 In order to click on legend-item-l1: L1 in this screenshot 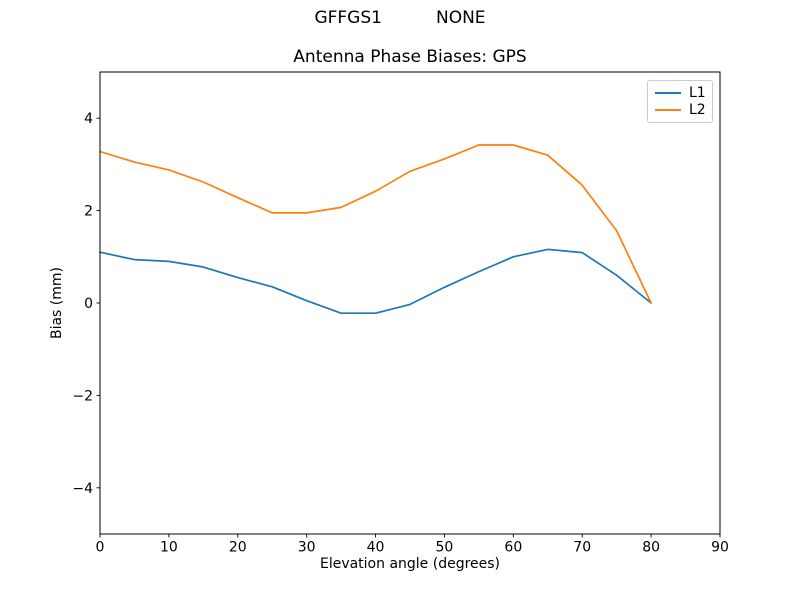, I will do `click(680, 93)`.